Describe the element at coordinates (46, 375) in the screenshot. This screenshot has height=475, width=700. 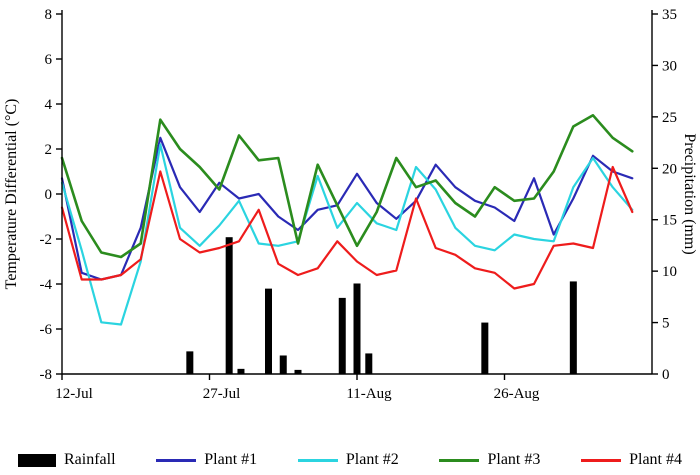
I see `y-left-tick-label: -8` at that location.